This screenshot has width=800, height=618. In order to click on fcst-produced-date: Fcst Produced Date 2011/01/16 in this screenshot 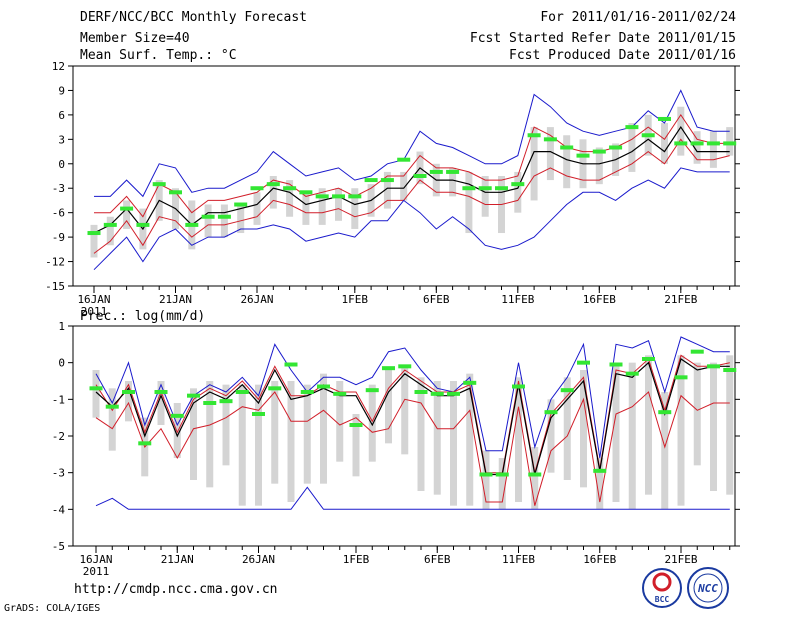, I will do `click(622, 55)`.